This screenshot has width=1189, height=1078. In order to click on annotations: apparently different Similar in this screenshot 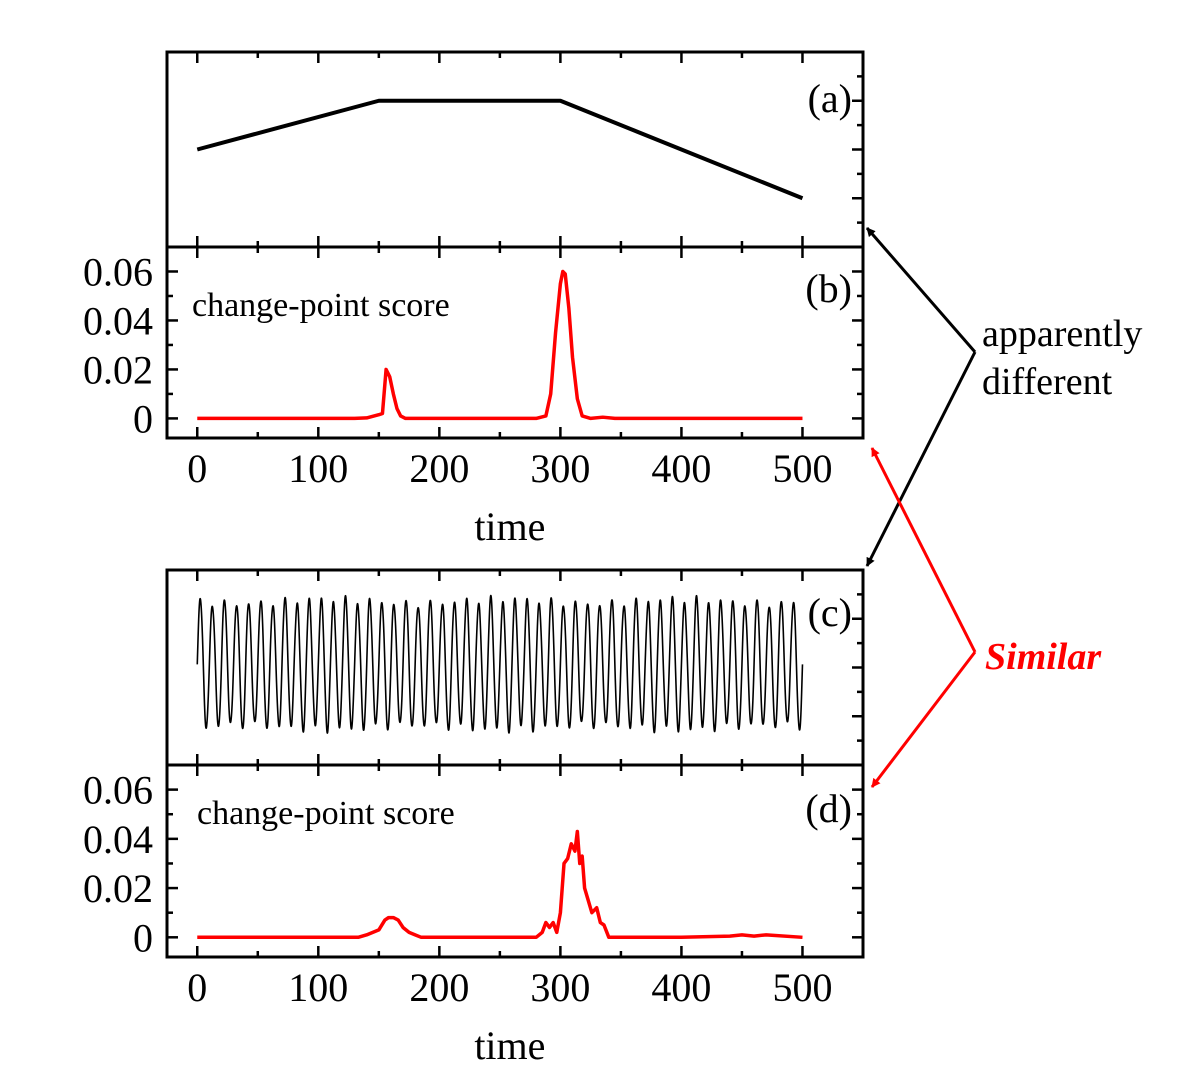, I will do `click(1003, 507)`.